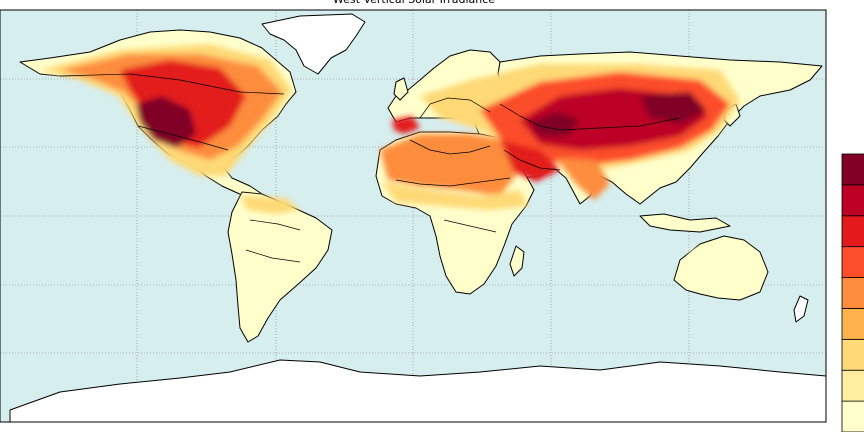  I want to click on irradiance-zone-india, so click(583, 179).